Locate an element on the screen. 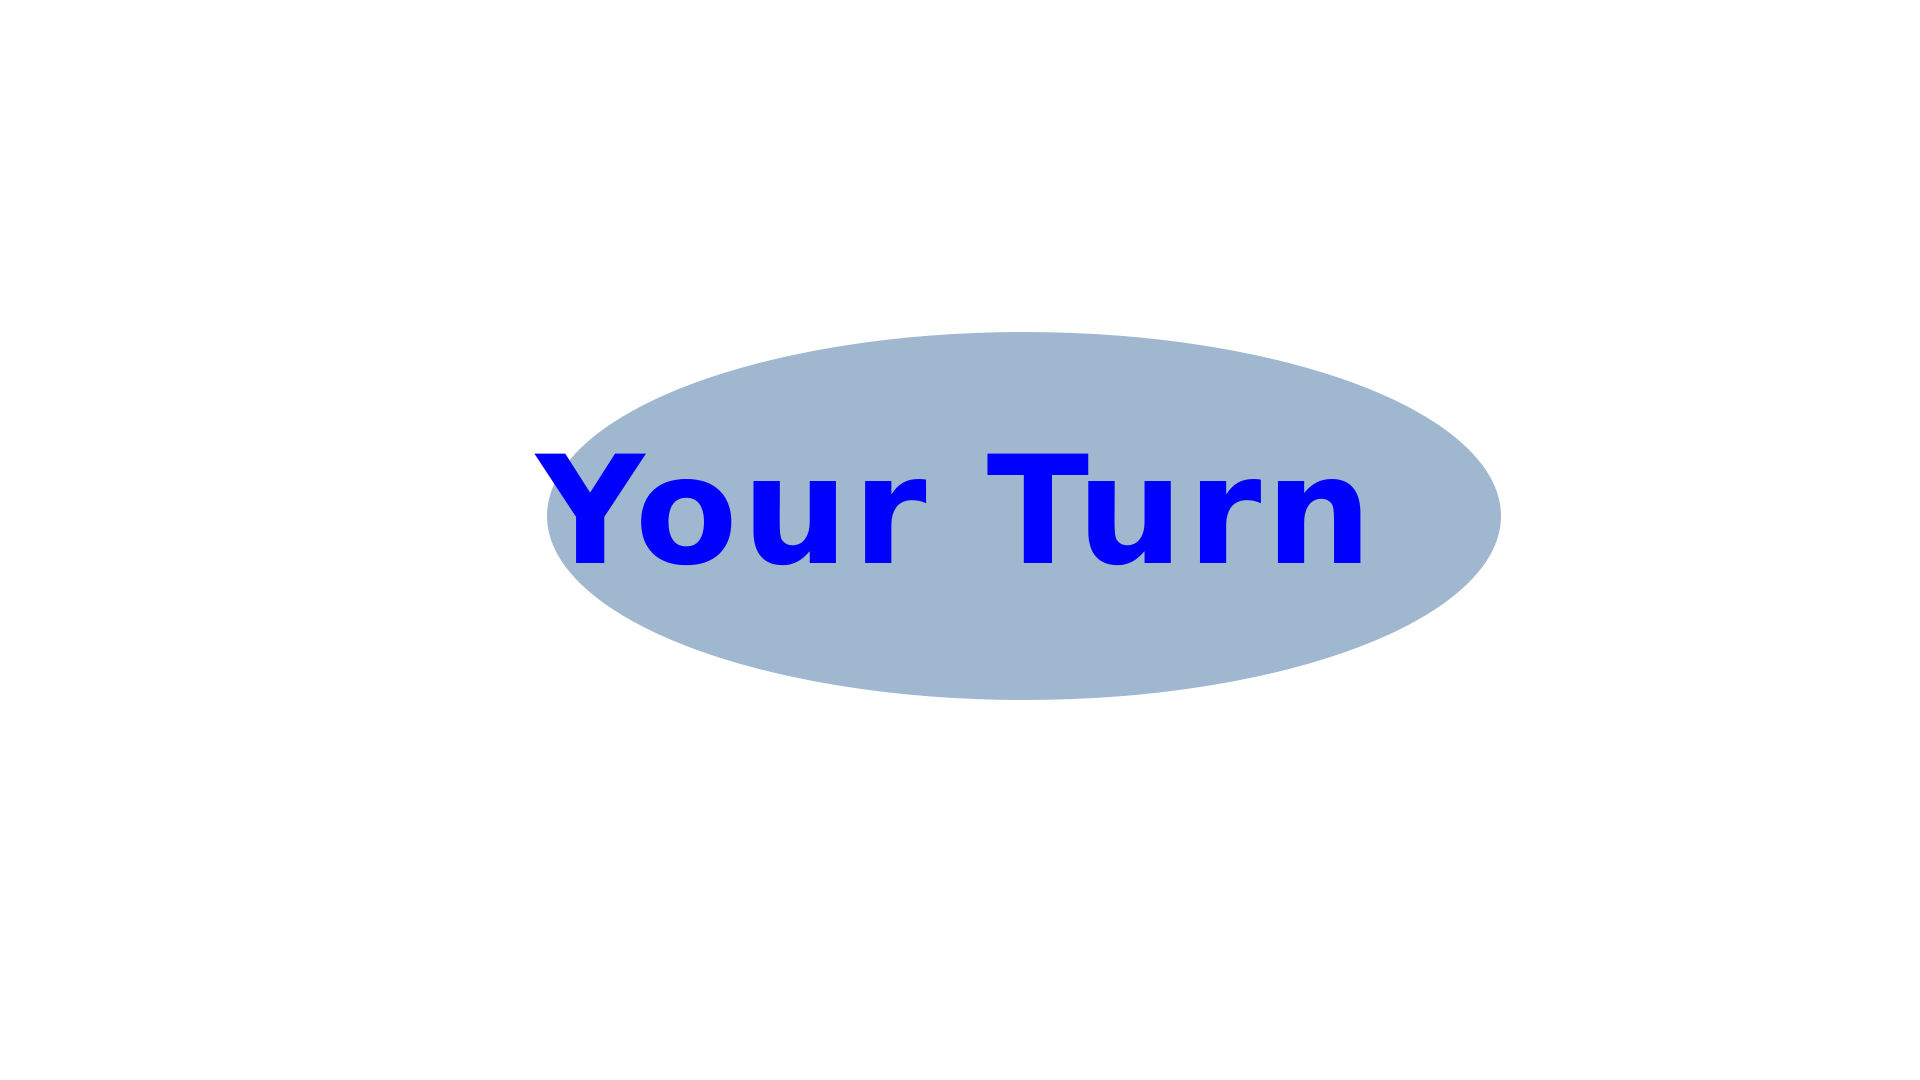 The width and height of the screenshot is (1920, 1080). your-turn-label: Your Turn is located at coordinates (956, 512).